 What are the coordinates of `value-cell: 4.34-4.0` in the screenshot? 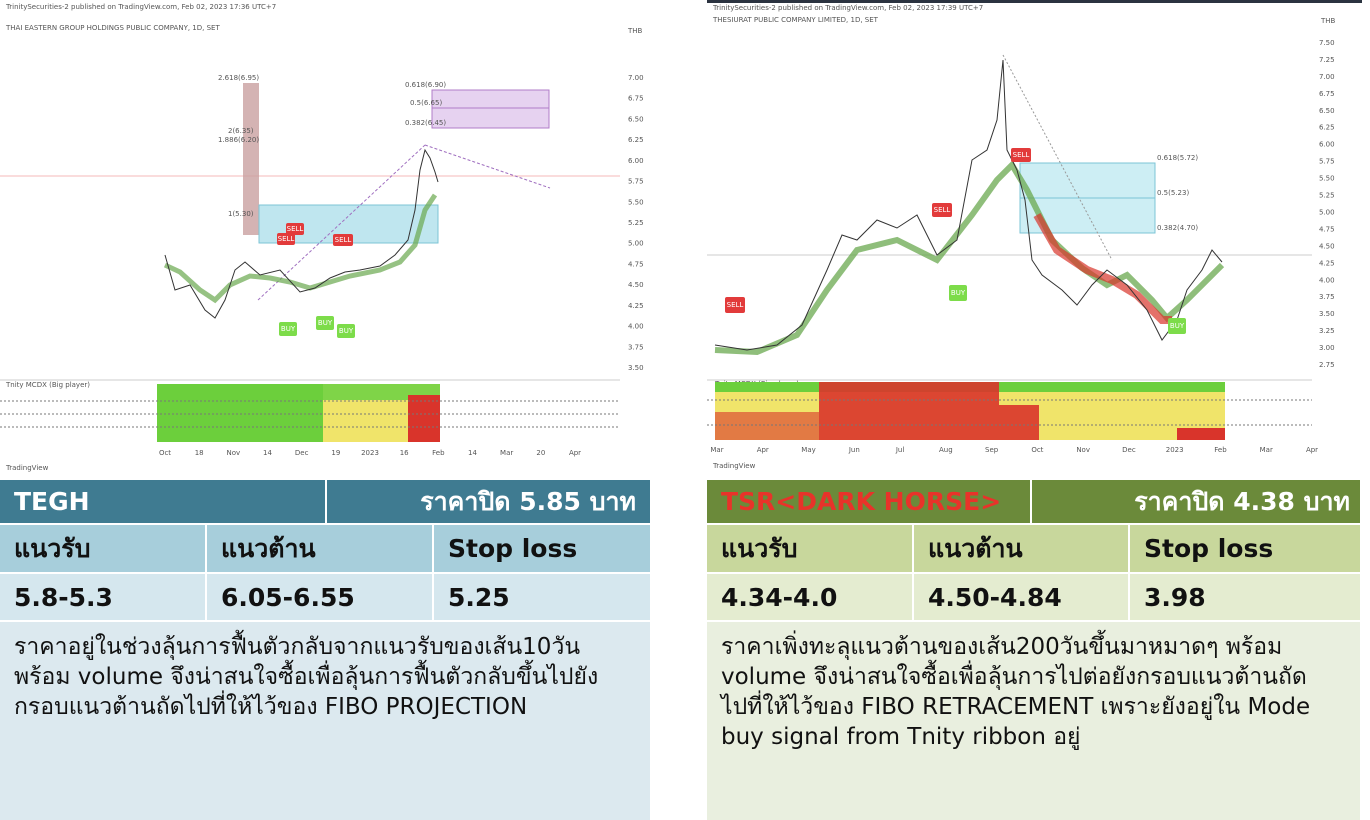 It's located at (809, 597).